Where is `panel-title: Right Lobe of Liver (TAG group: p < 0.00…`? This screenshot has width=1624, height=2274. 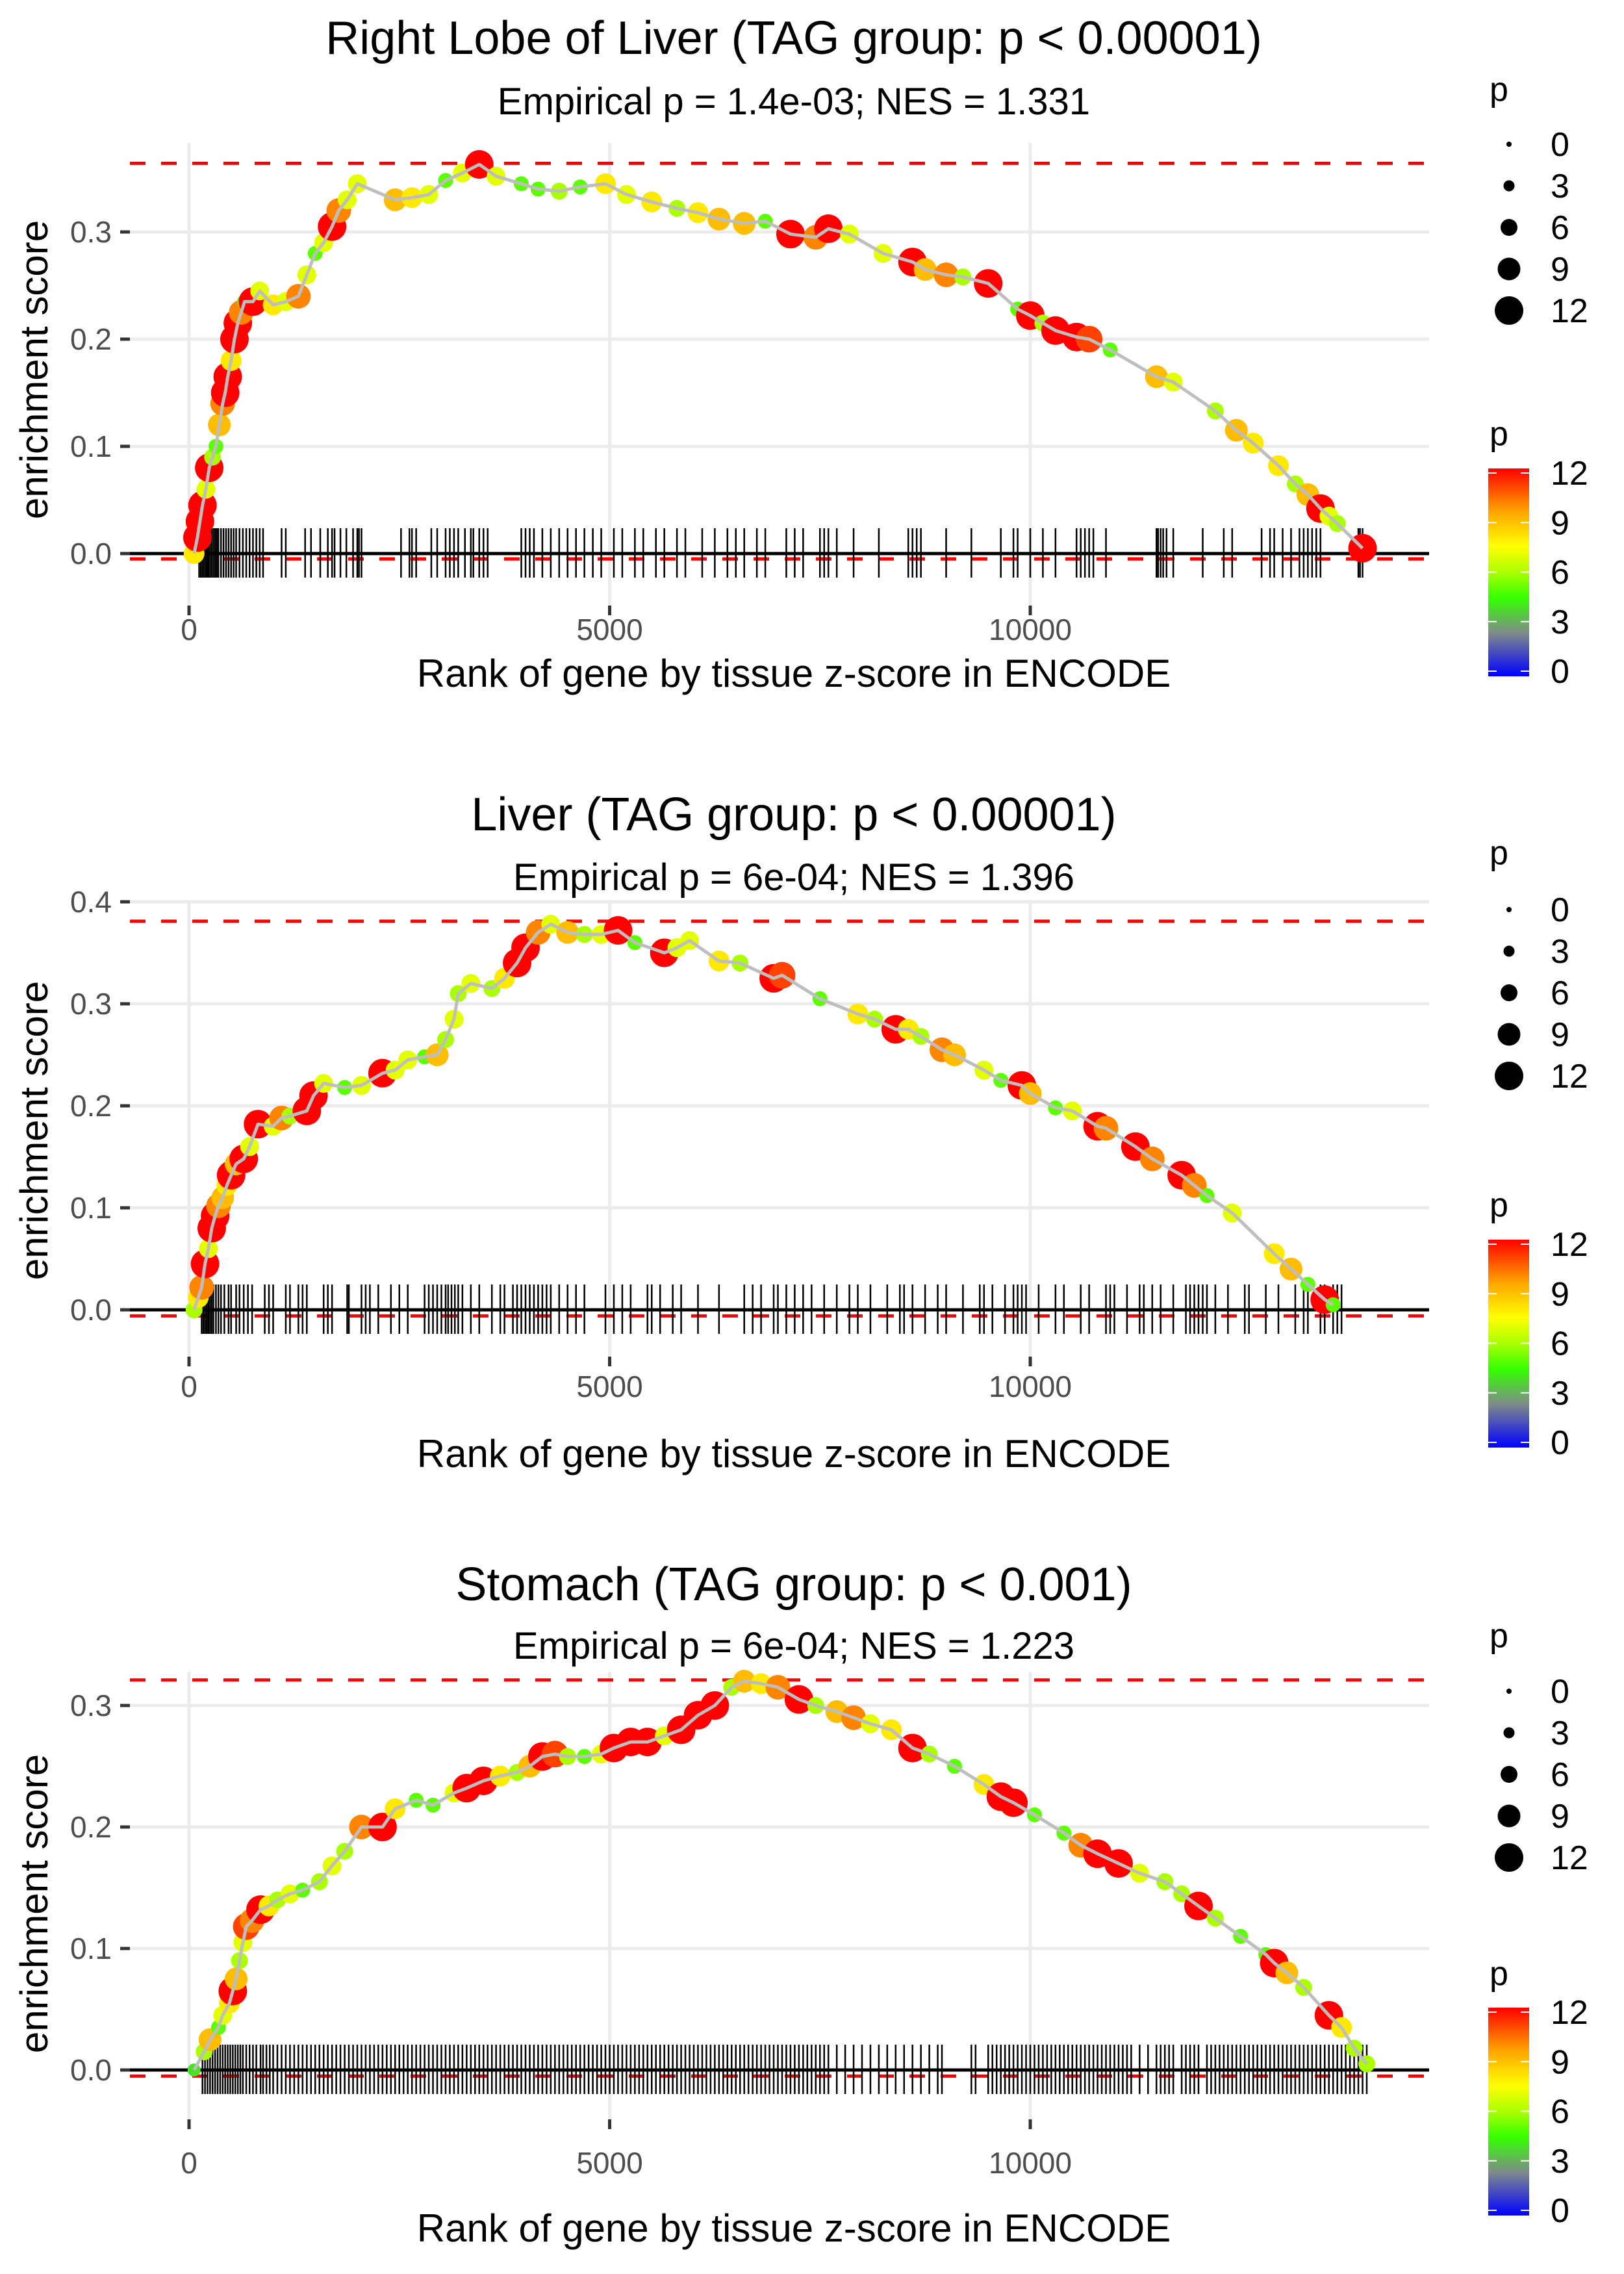 panel-title: Right Lobe of Liver (TAG group: p < 0.00… is located at coordinates (793, 38).